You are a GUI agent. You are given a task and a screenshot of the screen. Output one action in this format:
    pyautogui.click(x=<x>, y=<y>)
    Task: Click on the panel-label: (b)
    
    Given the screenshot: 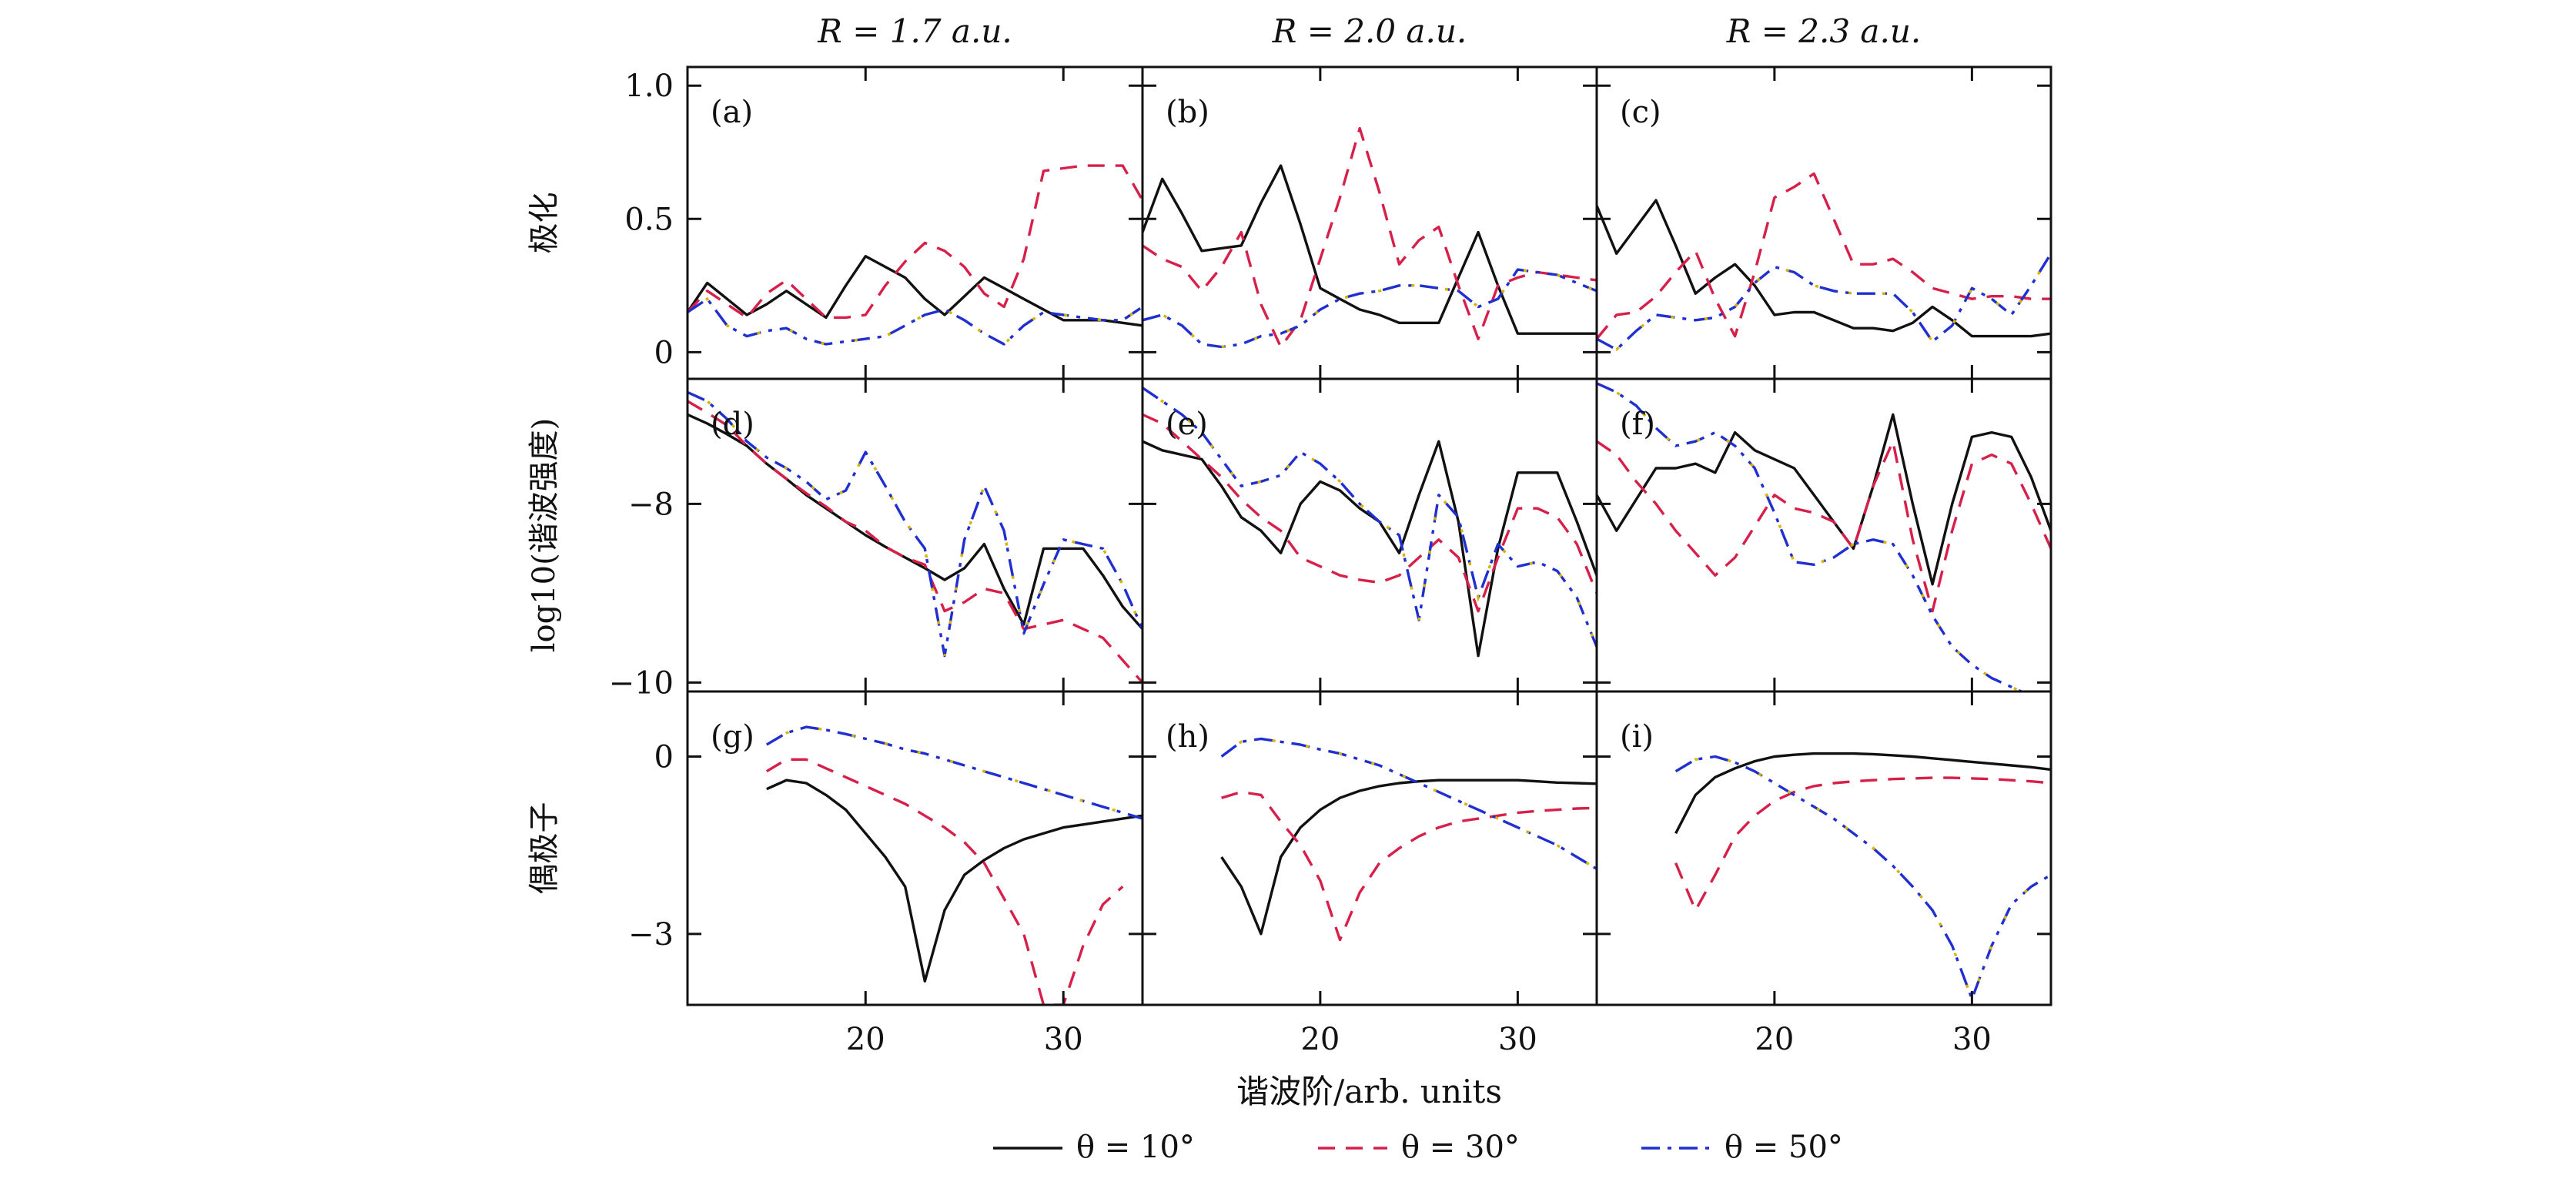 What is the action you would take?
    pyautogui.click(x=1188, y=112)
    